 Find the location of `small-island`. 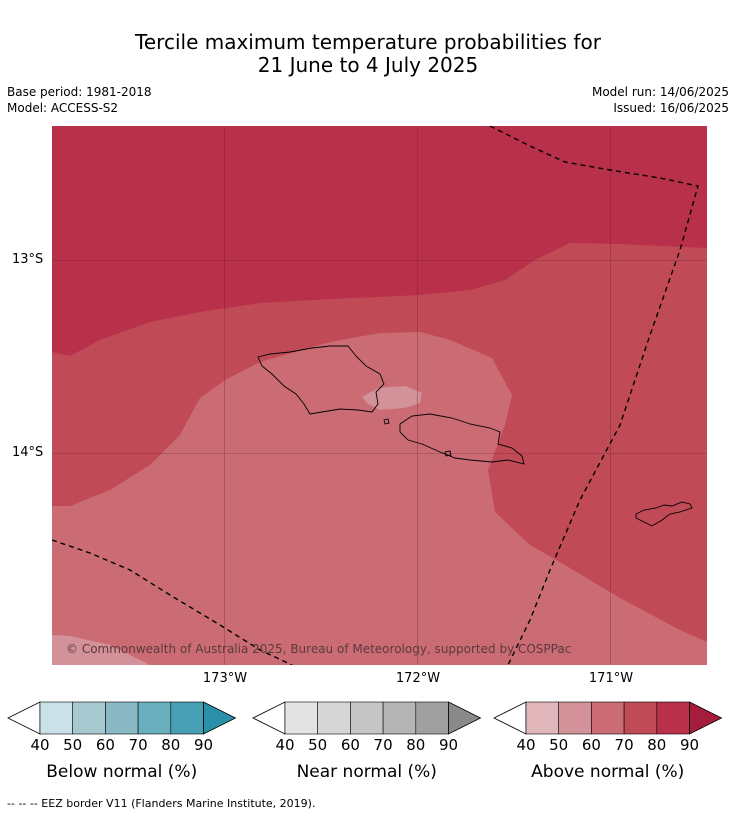

small-island is located at coordinates (448, 453).